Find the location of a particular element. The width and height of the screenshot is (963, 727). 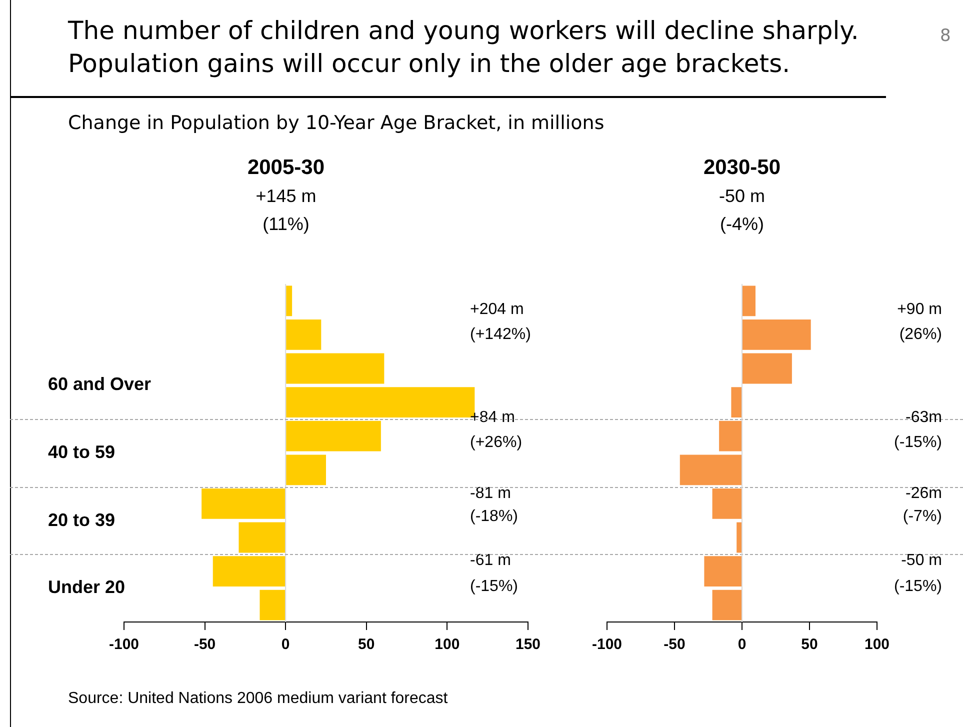

text: (-7%) is located at coordinates (922, 517).